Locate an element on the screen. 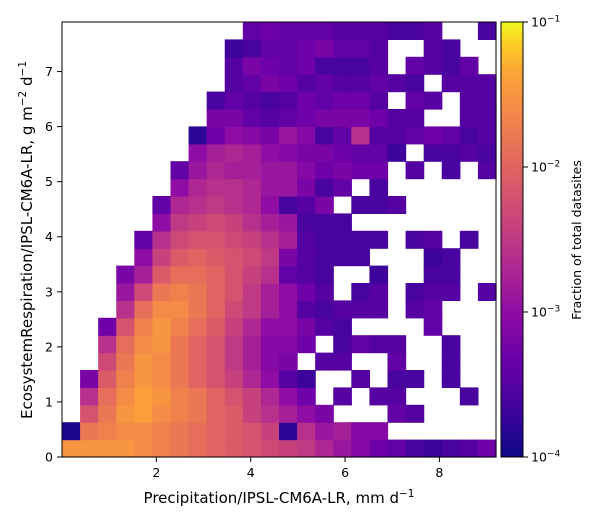 This screenshot has width=600, height=525. x-tick-label: 4 is located at coordinates (251, 472).